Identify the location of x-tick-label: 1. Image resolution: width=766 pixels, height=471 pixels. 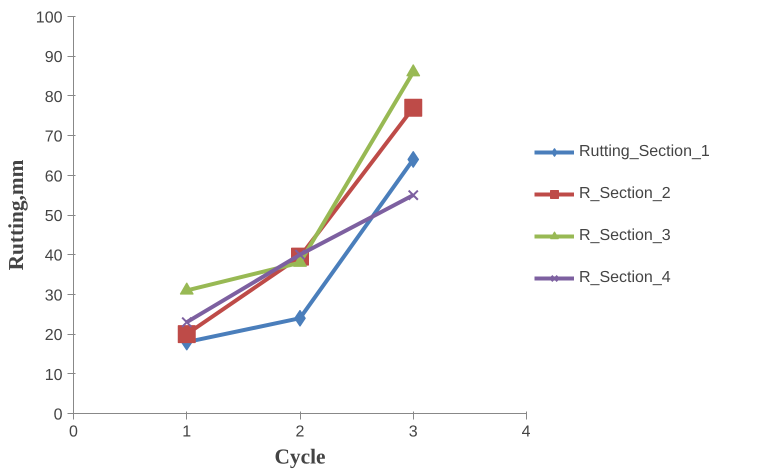
(187, 432).